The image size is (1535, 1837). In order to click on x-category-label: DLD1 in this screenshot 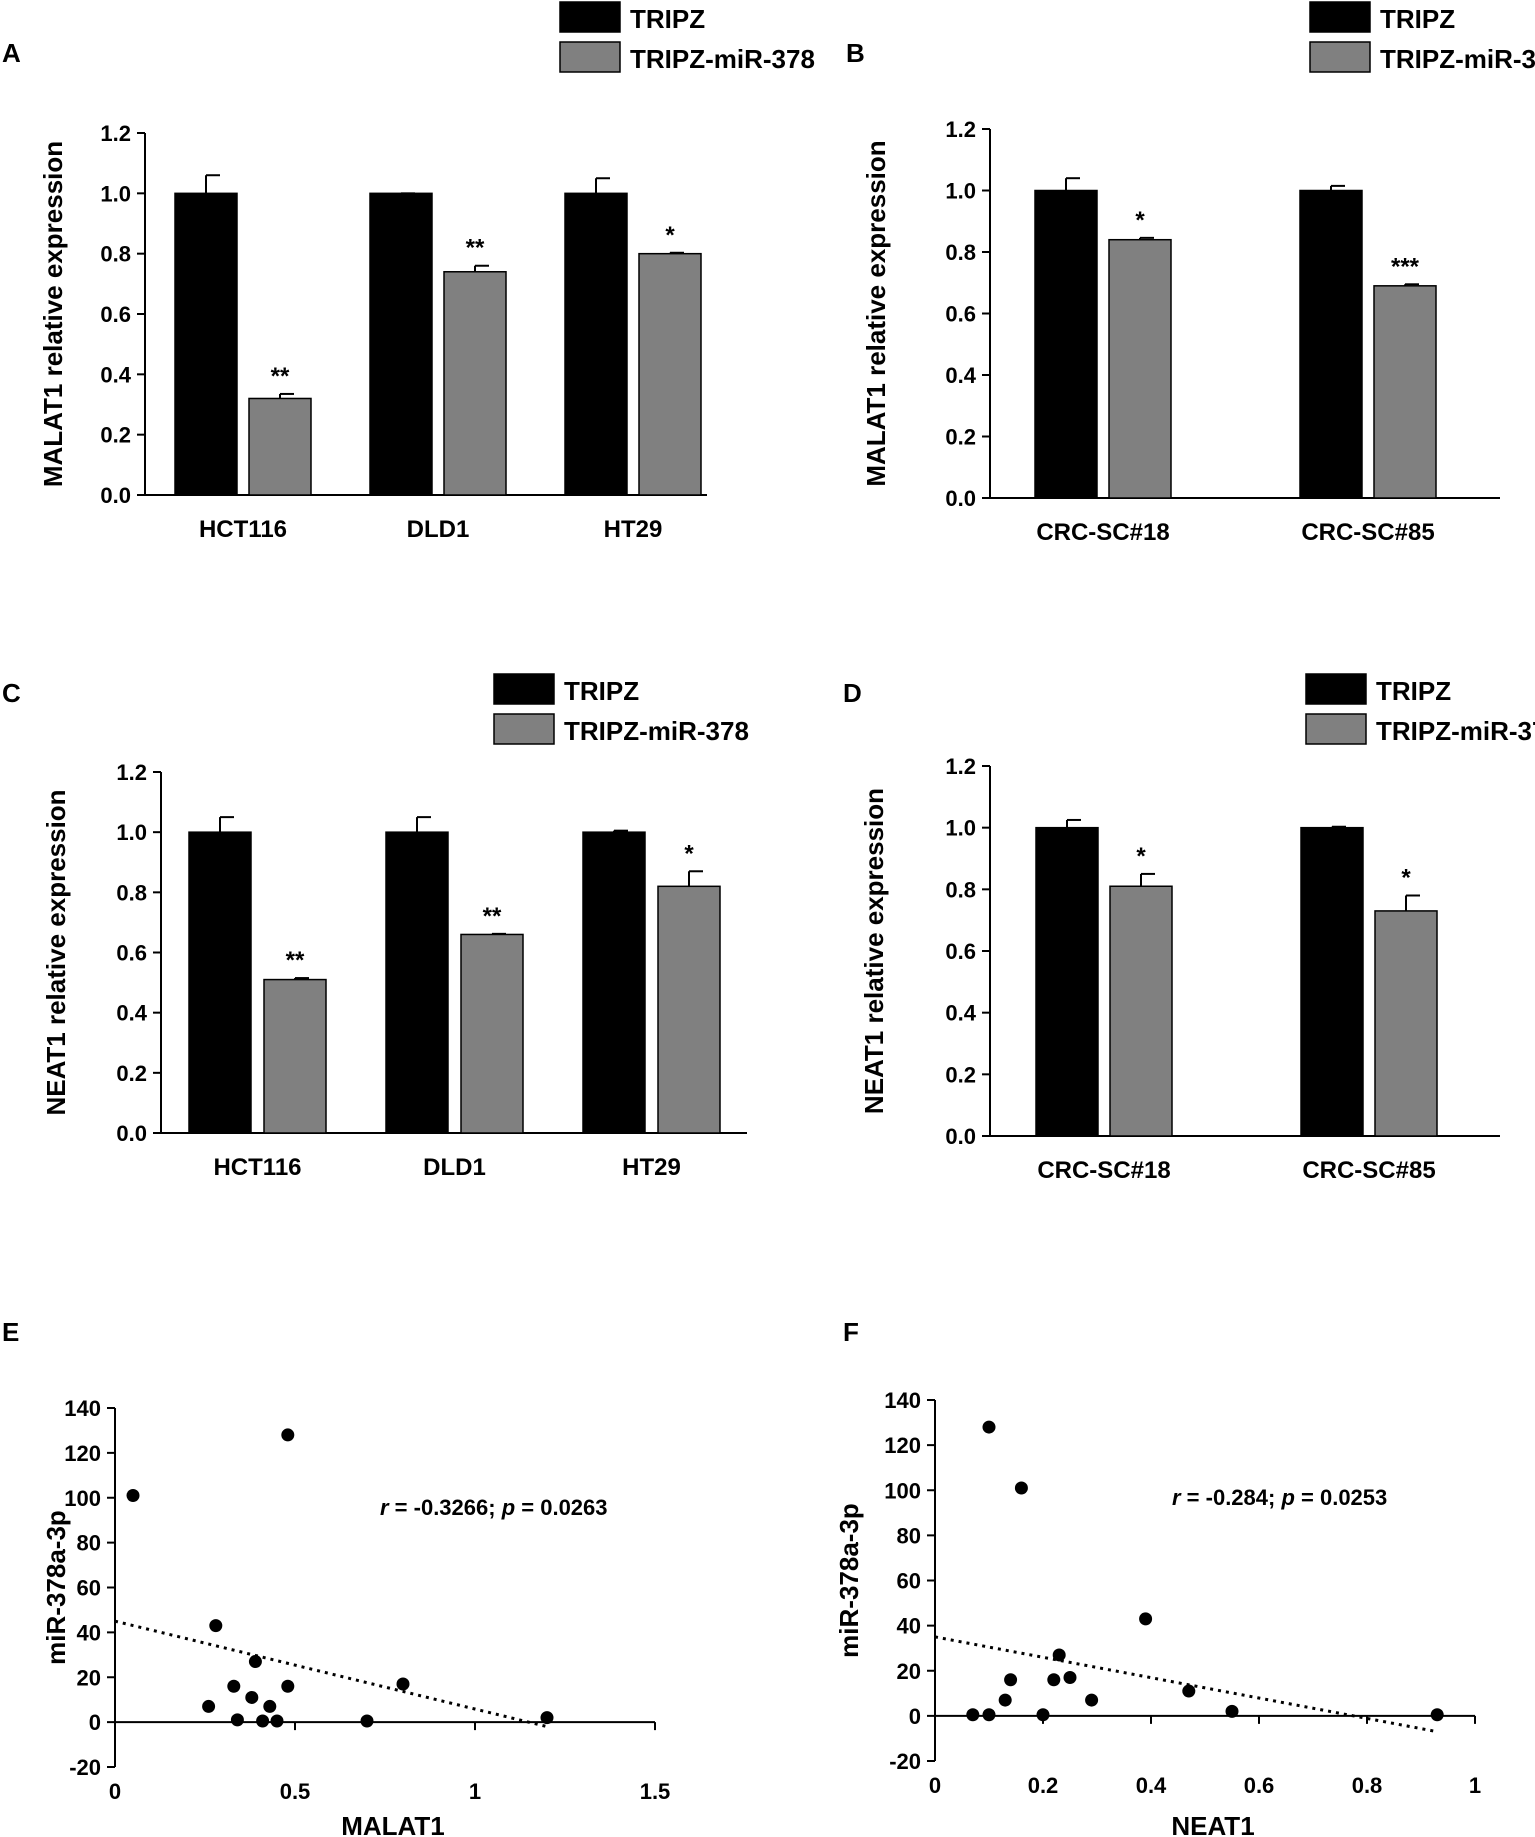, I will do `click(438, 529)`.